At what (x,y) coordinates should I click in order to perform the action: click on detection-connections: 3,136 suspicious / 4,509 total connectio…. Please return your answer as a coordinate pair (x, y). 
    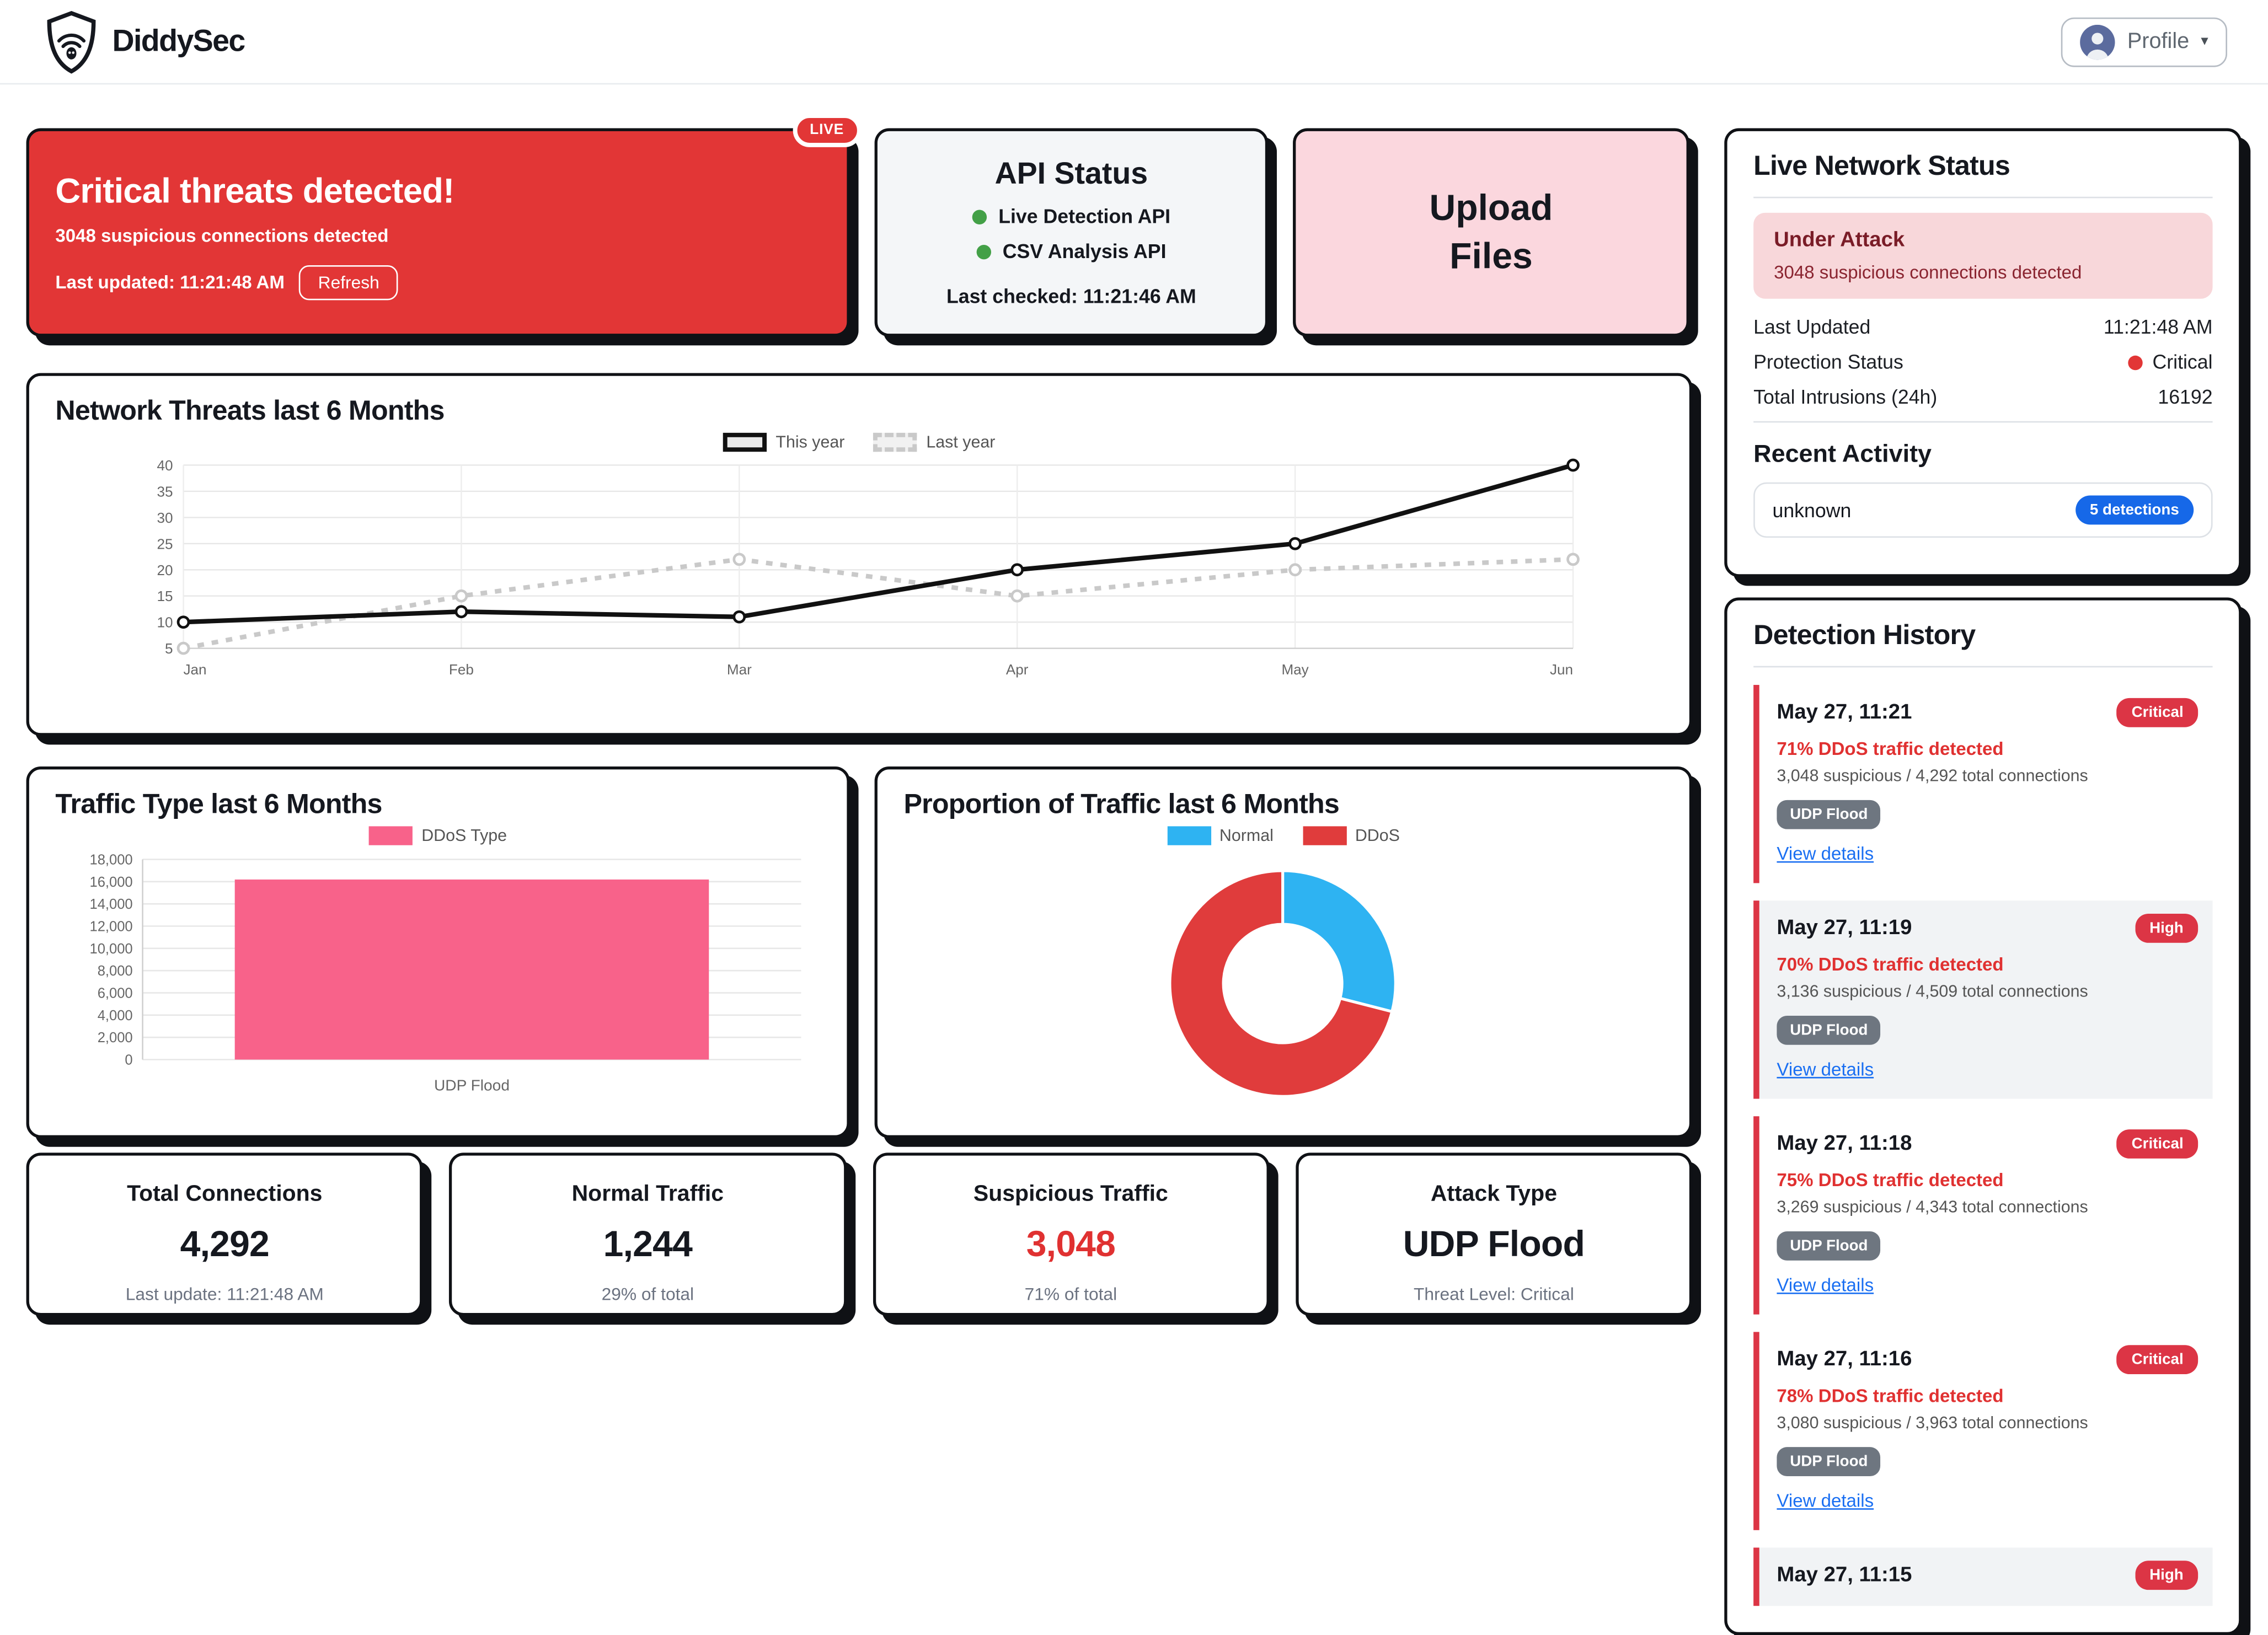
    Looking at the image, I should click on (1932, 992).